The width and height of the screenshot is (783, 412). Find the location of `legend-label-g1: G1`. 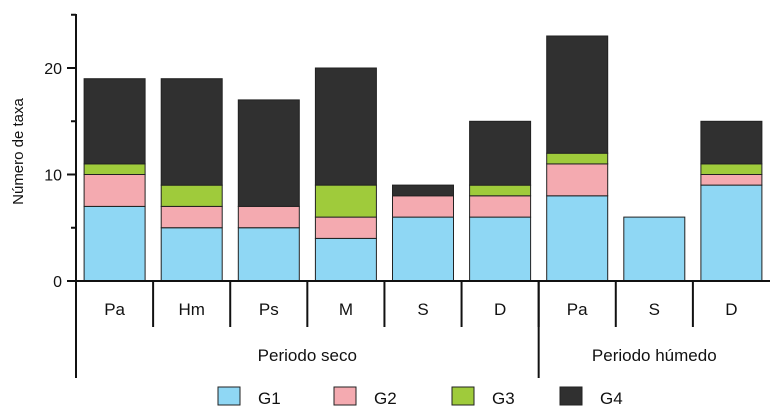

legend-label-g1: G1 is located at coordinates (269, 398).